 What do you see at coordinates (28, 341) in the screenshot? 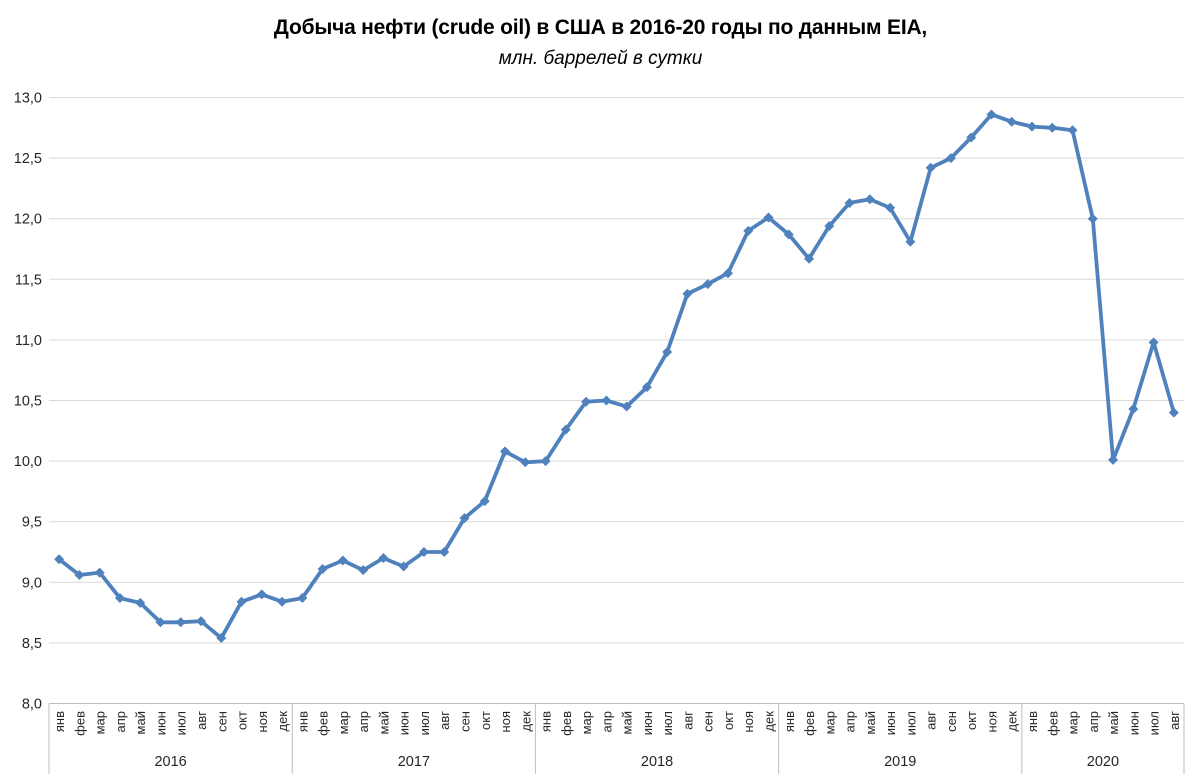
I see `y-axis-tick-label: 11,0` at bounding box center [28, 341].